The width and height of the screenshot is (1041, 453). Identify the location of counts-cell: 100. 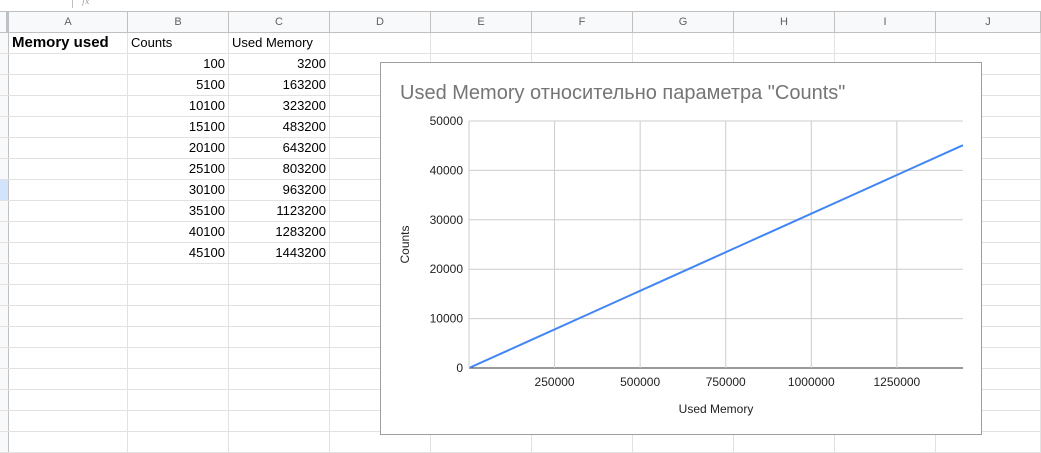
(178, 64).